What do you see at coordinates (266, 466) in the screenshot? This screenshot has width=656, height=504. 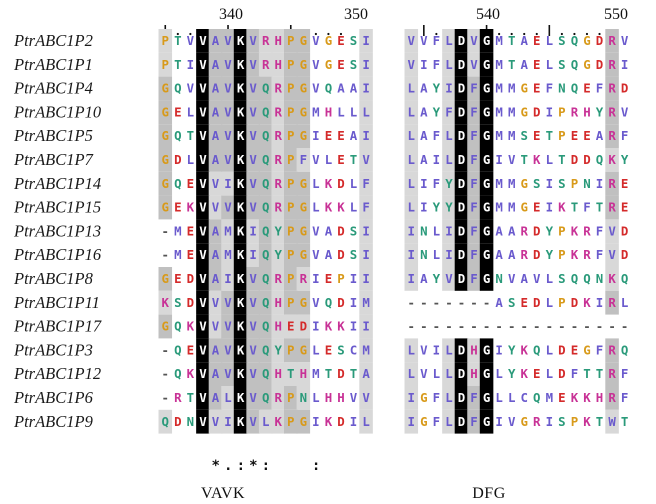 I see `consensus-symbol: :` at bounding box center [266, 466].